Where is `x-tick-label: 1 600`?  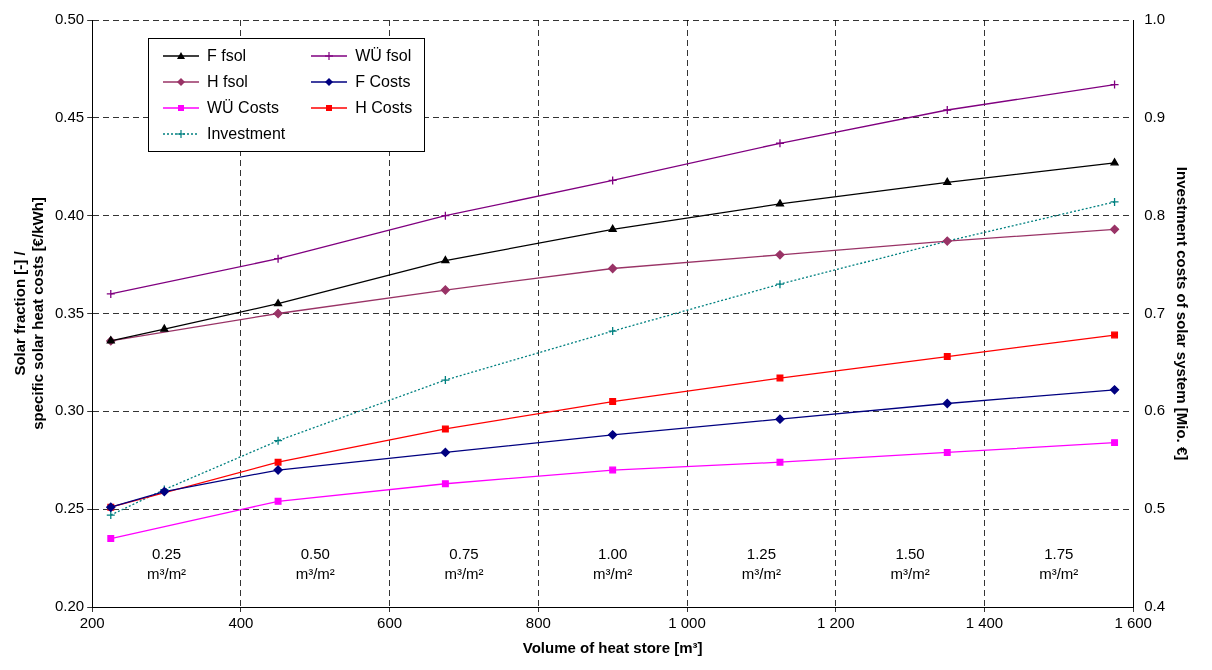
x-tick-label: 1 600 is located at coordinates (1133, 623).